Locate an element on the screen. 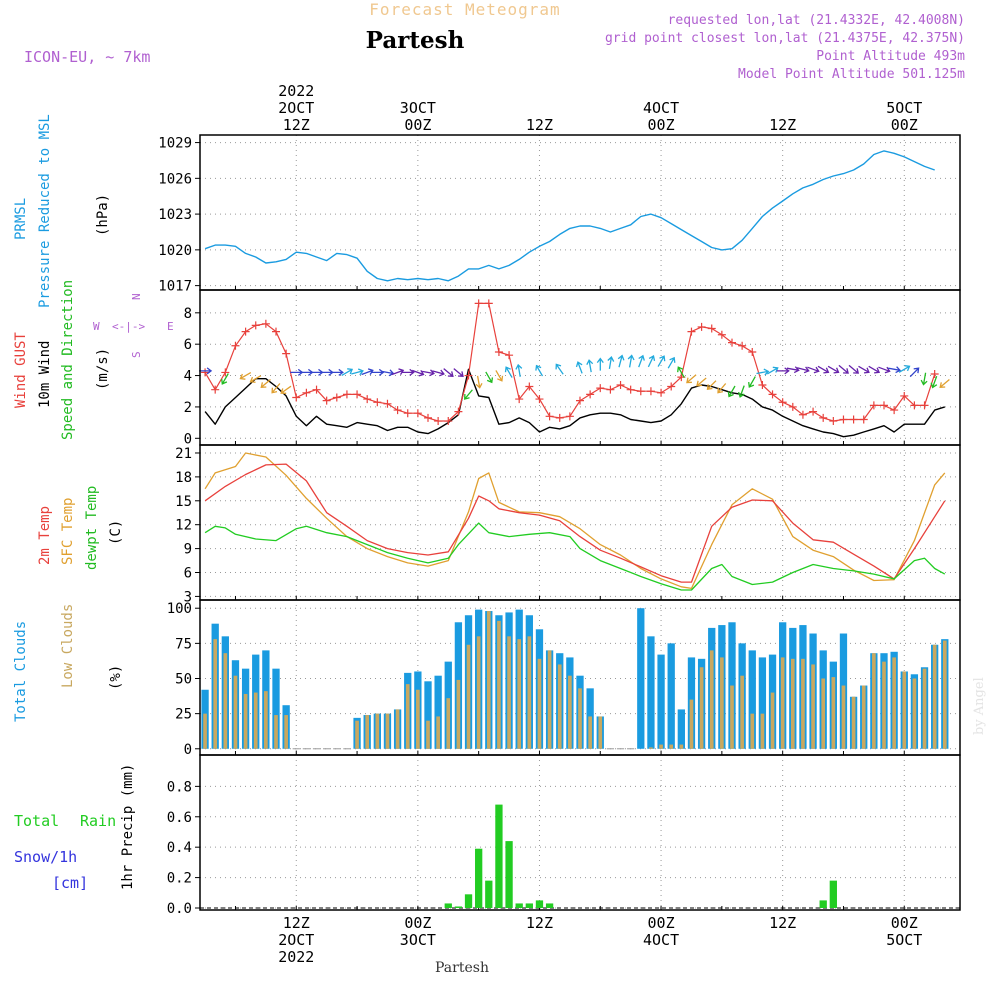 Image resolution: width=1000 pixels, height=1000 pixels. t2m-label: 2m Temp is located at coordinates (45, 535).